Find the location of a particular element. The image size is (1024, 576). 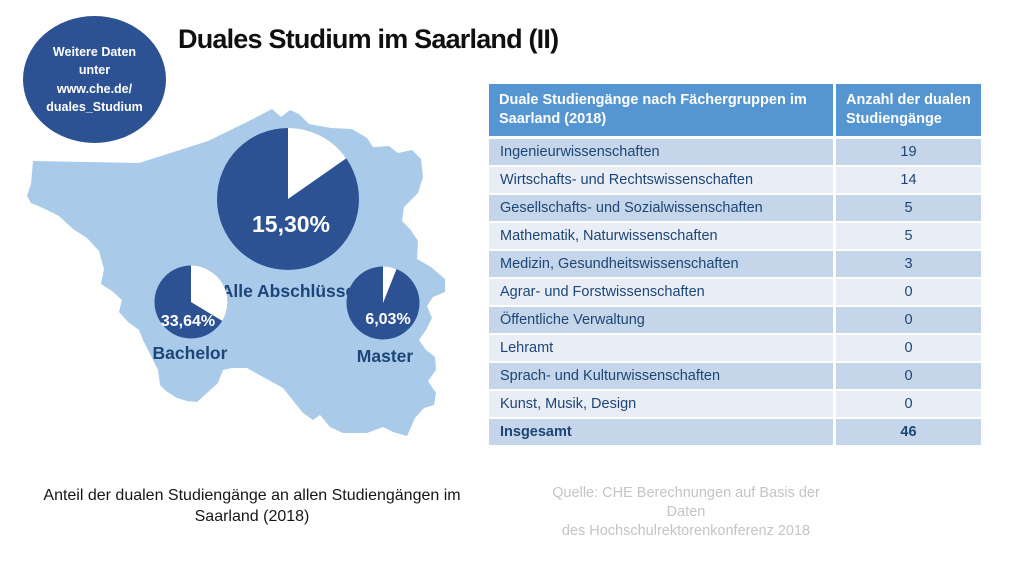

table-row: Sprach- und Kulturwissenschaften 0 is located at coordinates (735, 376).